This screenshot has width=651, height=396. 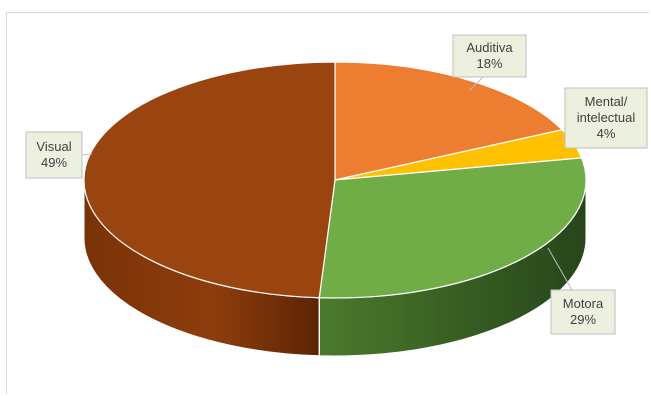 I want to click on label-category: Mental/, so click(x=606, y=101).